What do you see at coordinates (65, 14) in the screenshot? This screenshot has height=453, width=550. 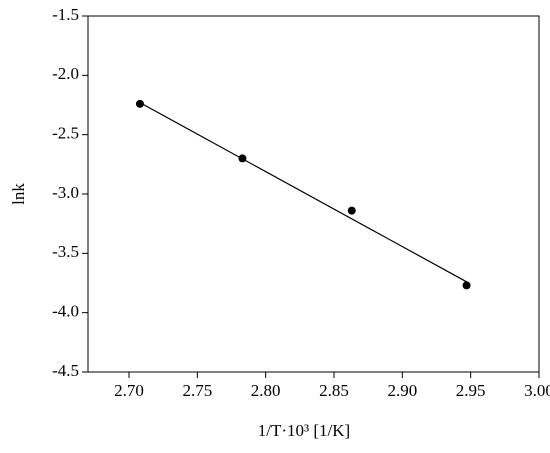 I see `y-tick-label: -1.5` at bounding box center [65, 14].